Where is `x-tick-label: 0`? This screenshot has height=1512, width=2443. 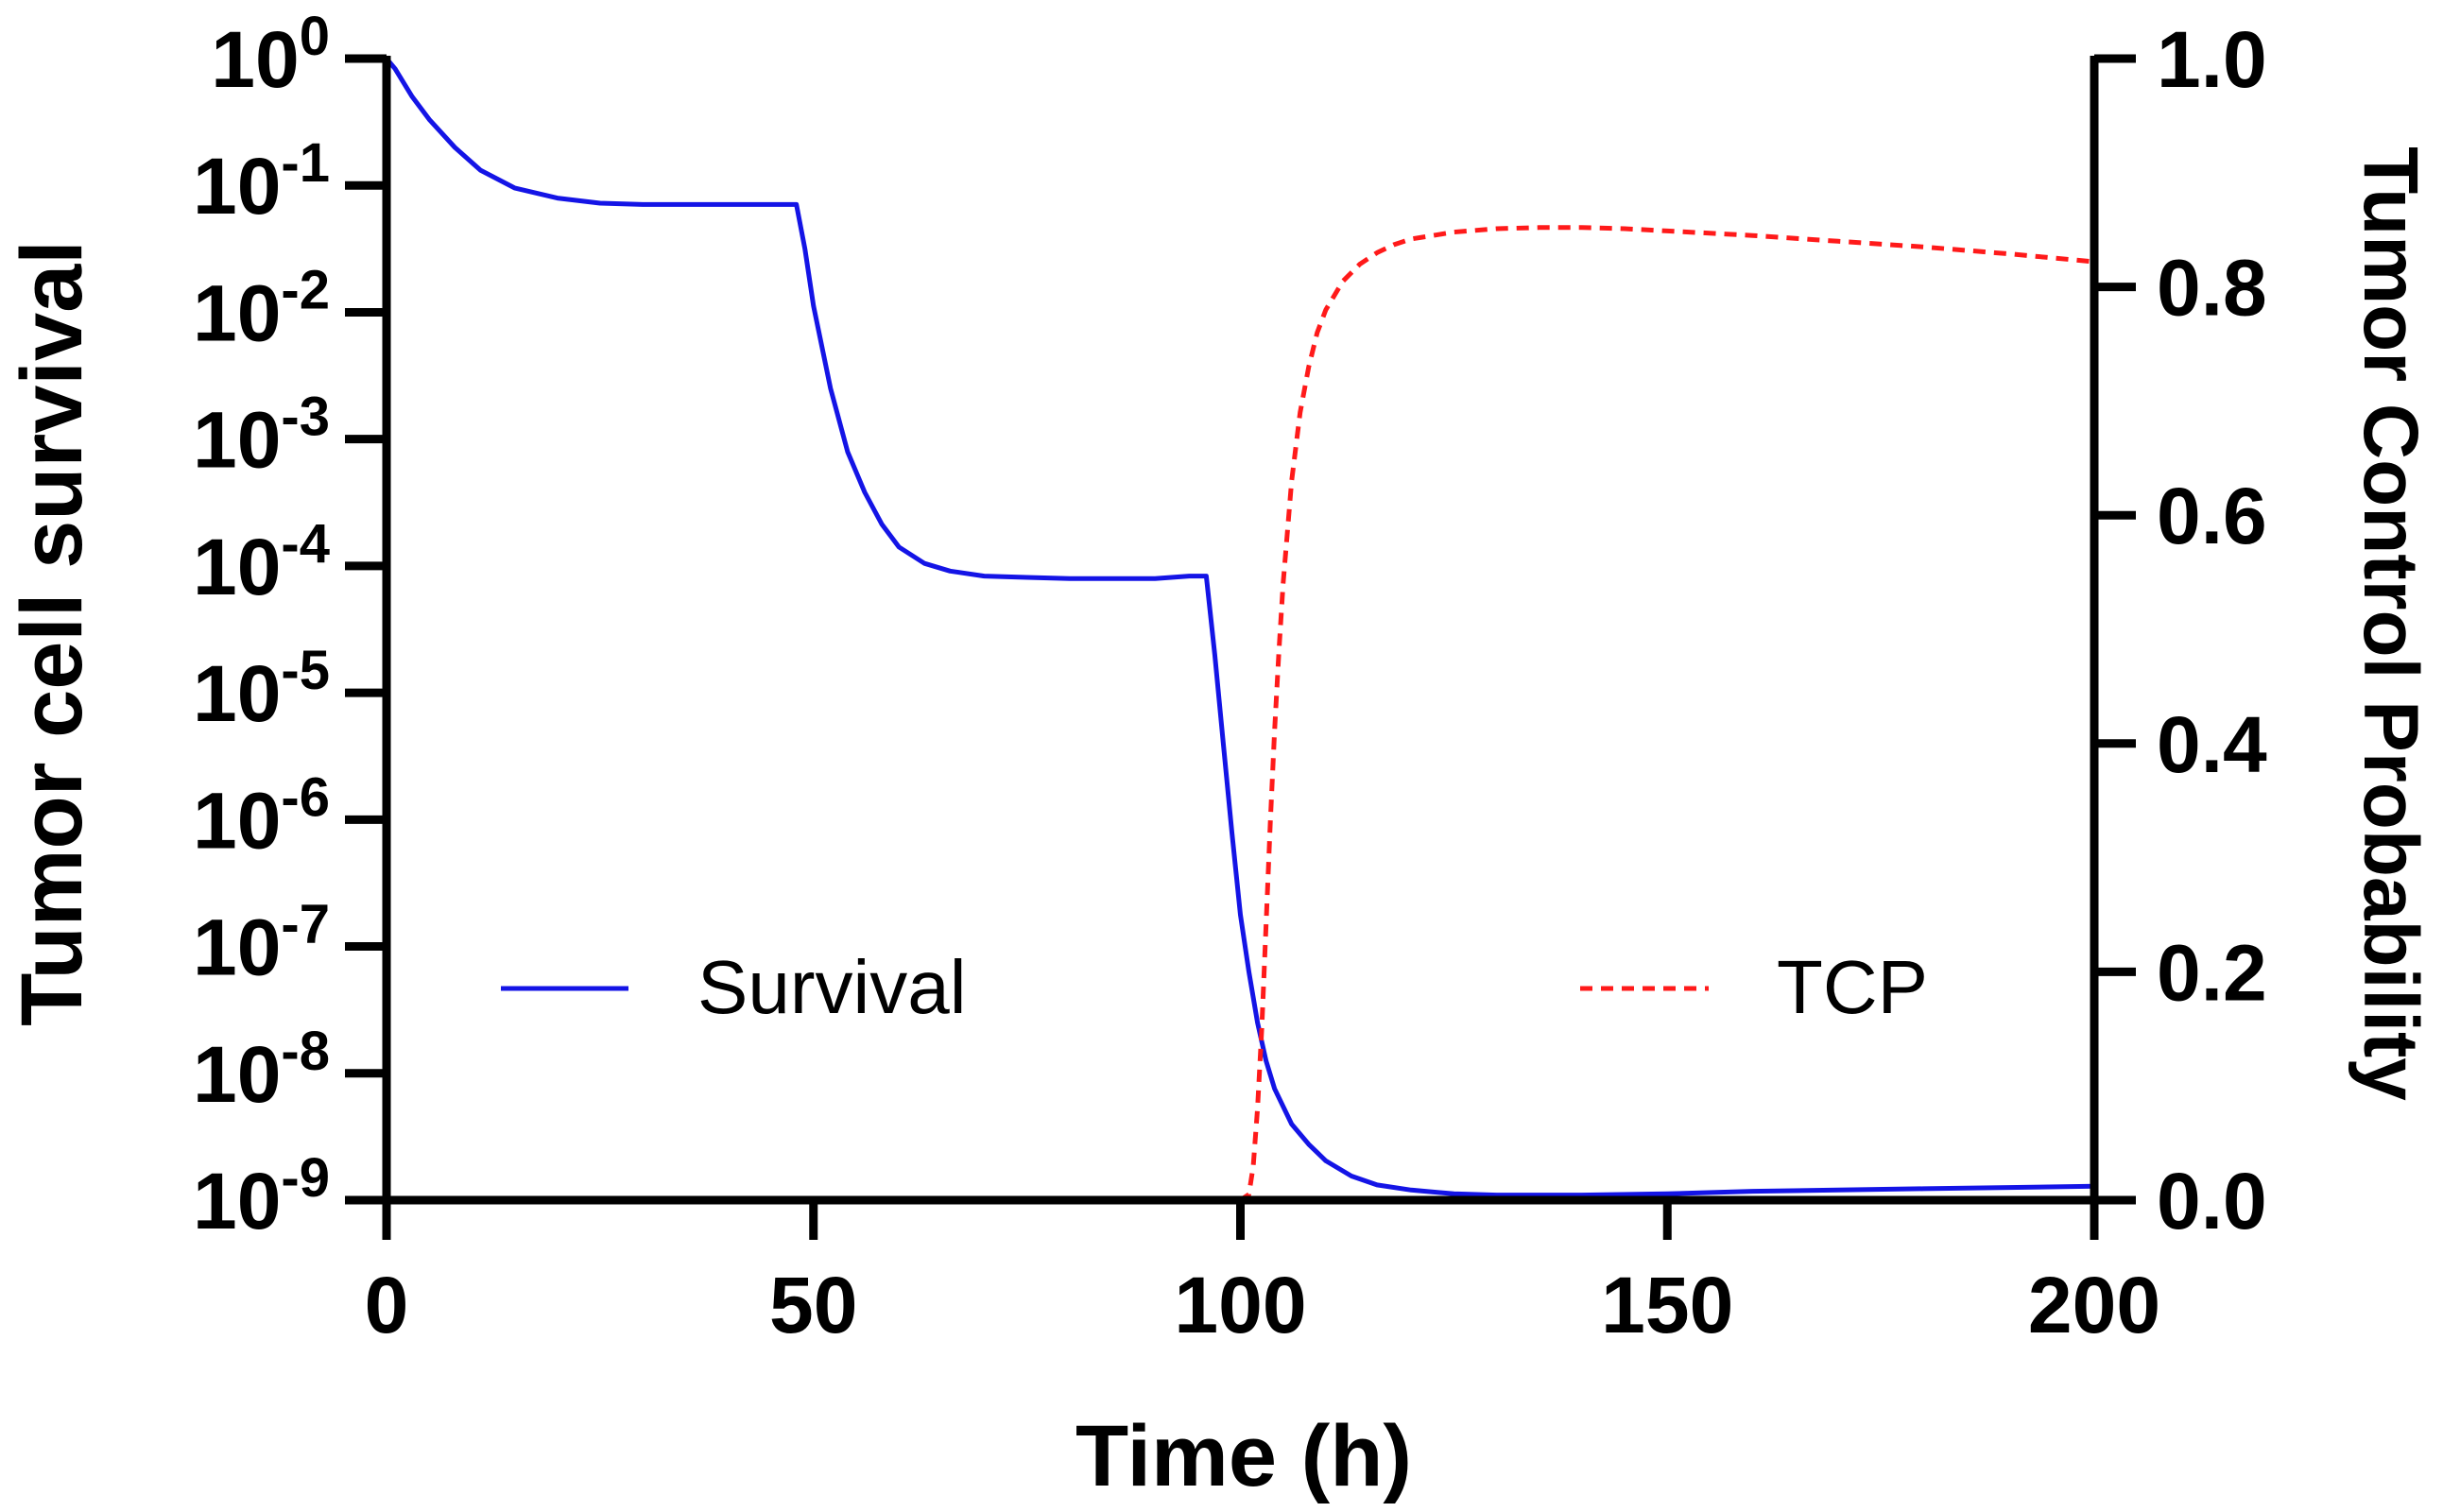
x-tick-label: 0 is located at coordinates (387, 1305).